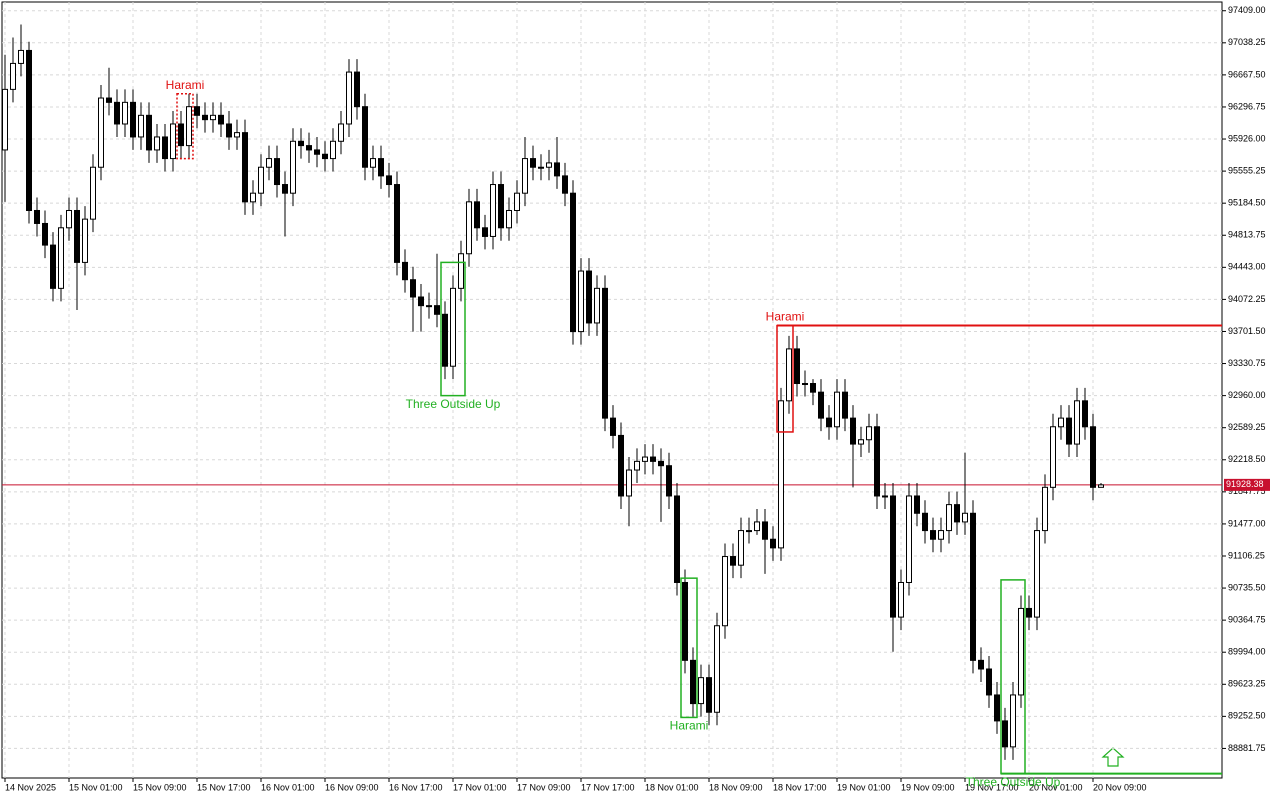 The height and width of the screenshot is (800, 1280). What do you see at coordinates (800, 787) in the screenshot?
I see `x-tick-label: 18 Nov 17:00` at bounding box center [800, 787].